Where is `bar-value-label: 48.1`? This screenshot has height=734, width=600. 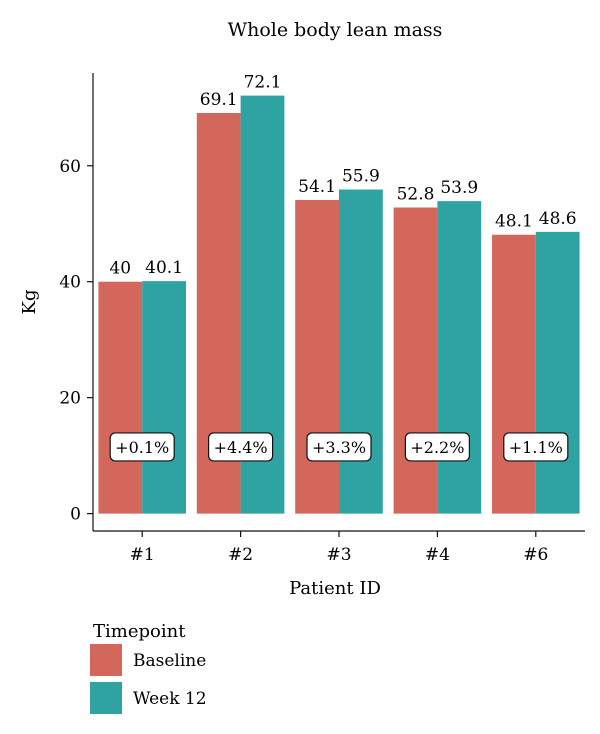 bar-value-label: 48.1 is located at coordinates (514, 222).